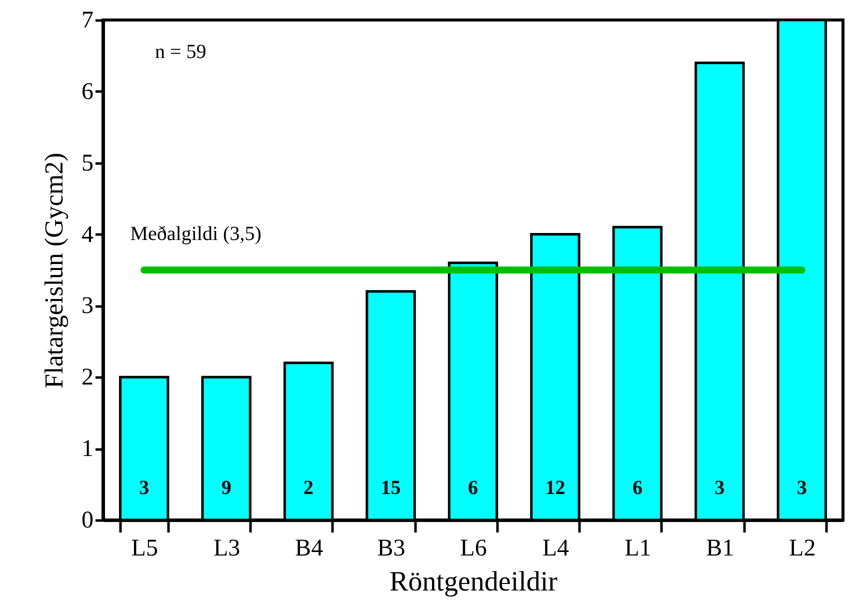 This screenshot has height=610, width=849. Describe the element at coordinates (54, 270) in the screenshot. I see `y-axis-title: Flatargeislun (Gycm2)` at that location.